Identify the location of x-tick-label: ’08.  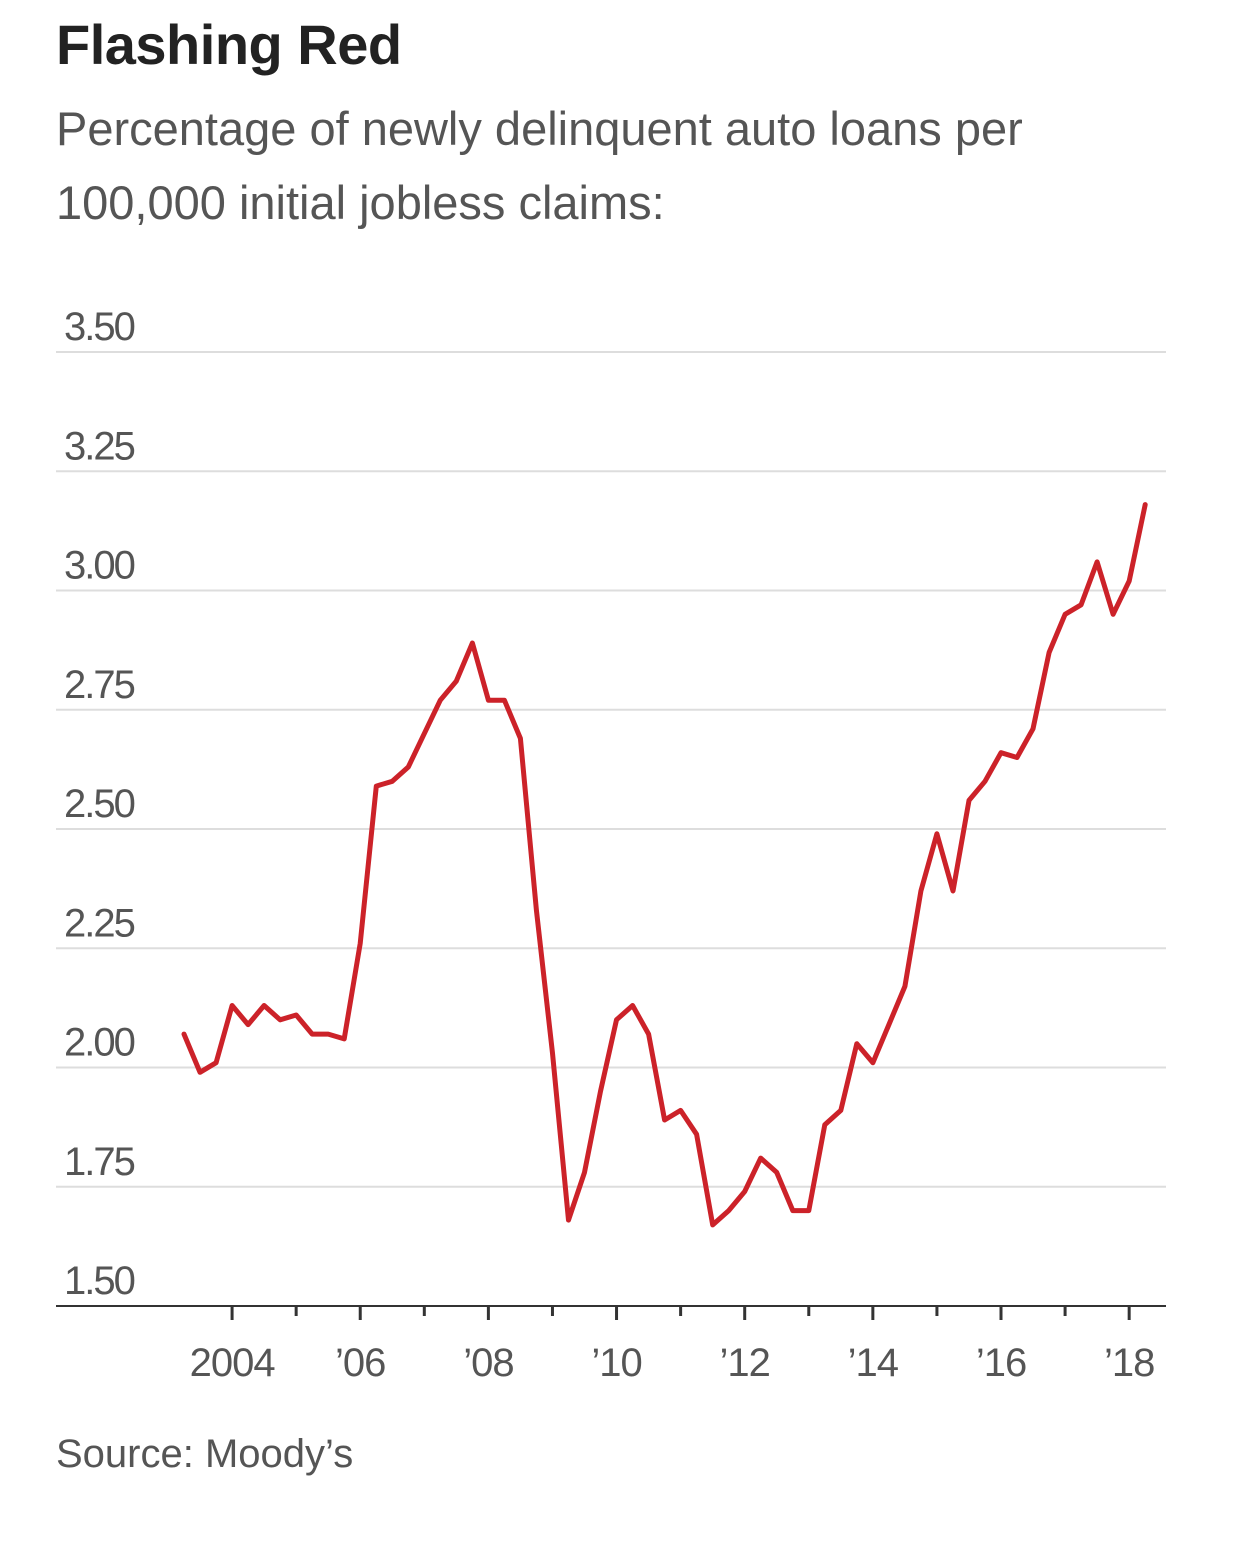
(488, 1363).